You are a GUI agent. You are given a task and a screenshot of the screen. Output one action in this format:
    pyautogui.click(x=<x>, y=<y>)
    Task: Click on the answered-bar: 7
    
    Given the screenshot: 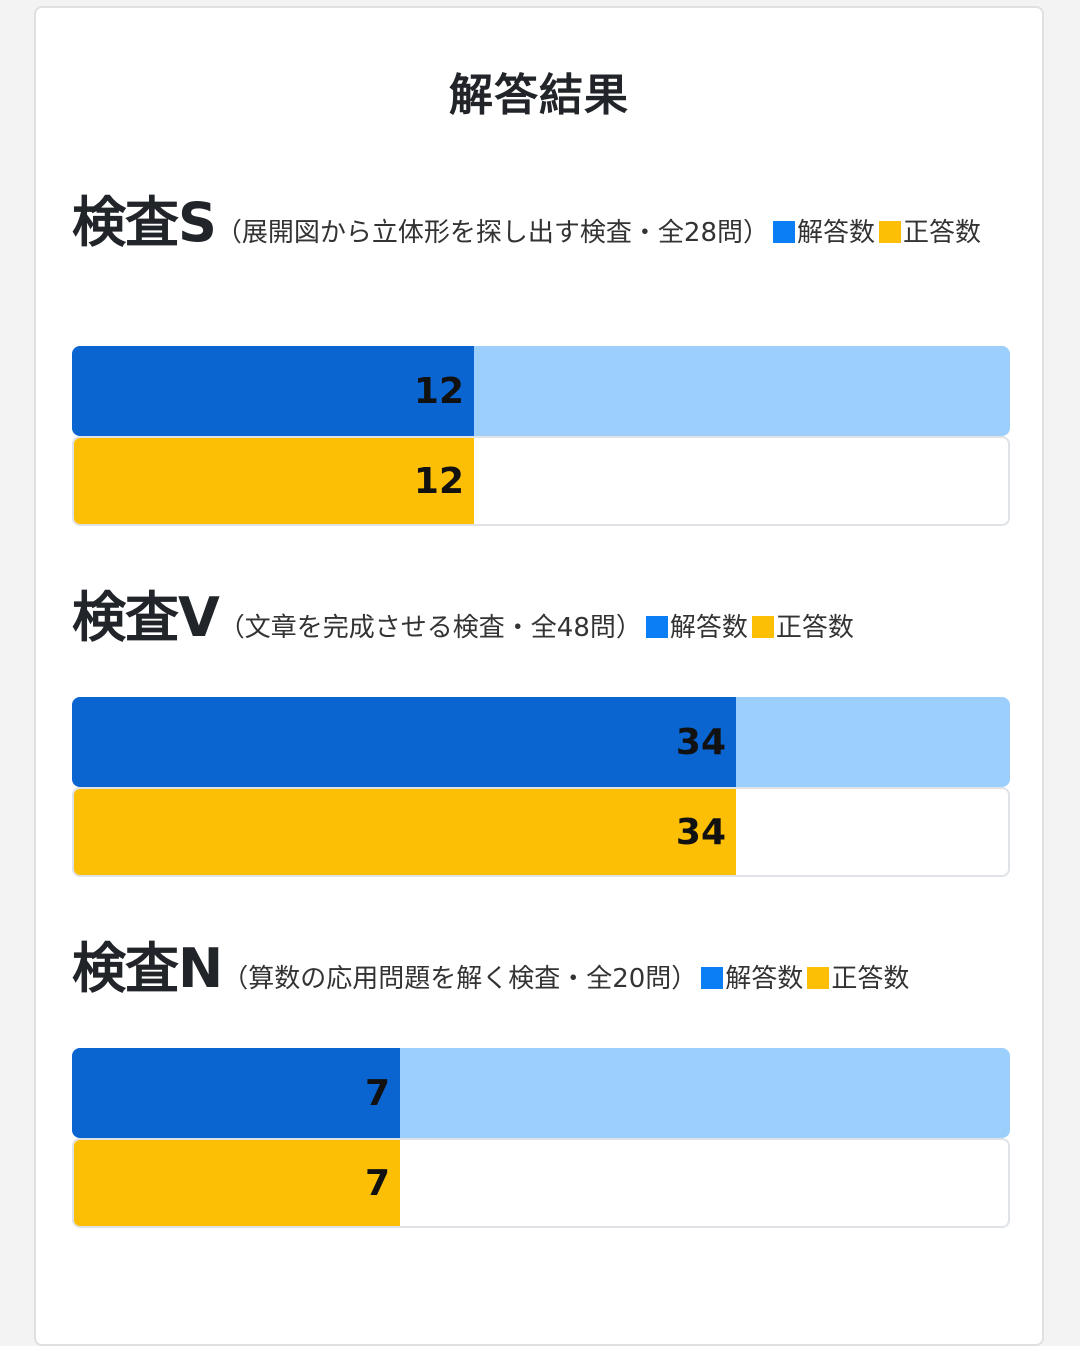 What is the action you would take?
    pyautogui.click(x=236, y=1093)
    